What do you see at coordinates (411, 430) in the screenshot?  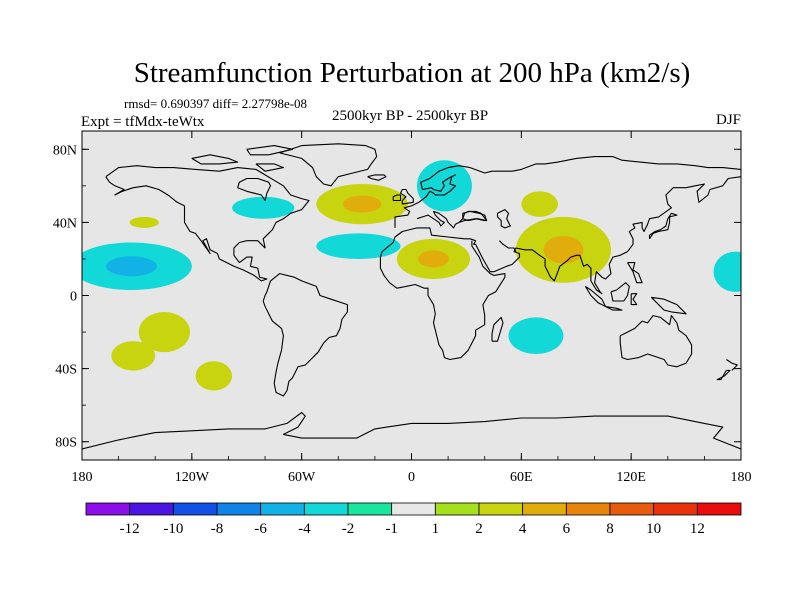 I see `coastline-antarctica` at bounding box center [411, 430].